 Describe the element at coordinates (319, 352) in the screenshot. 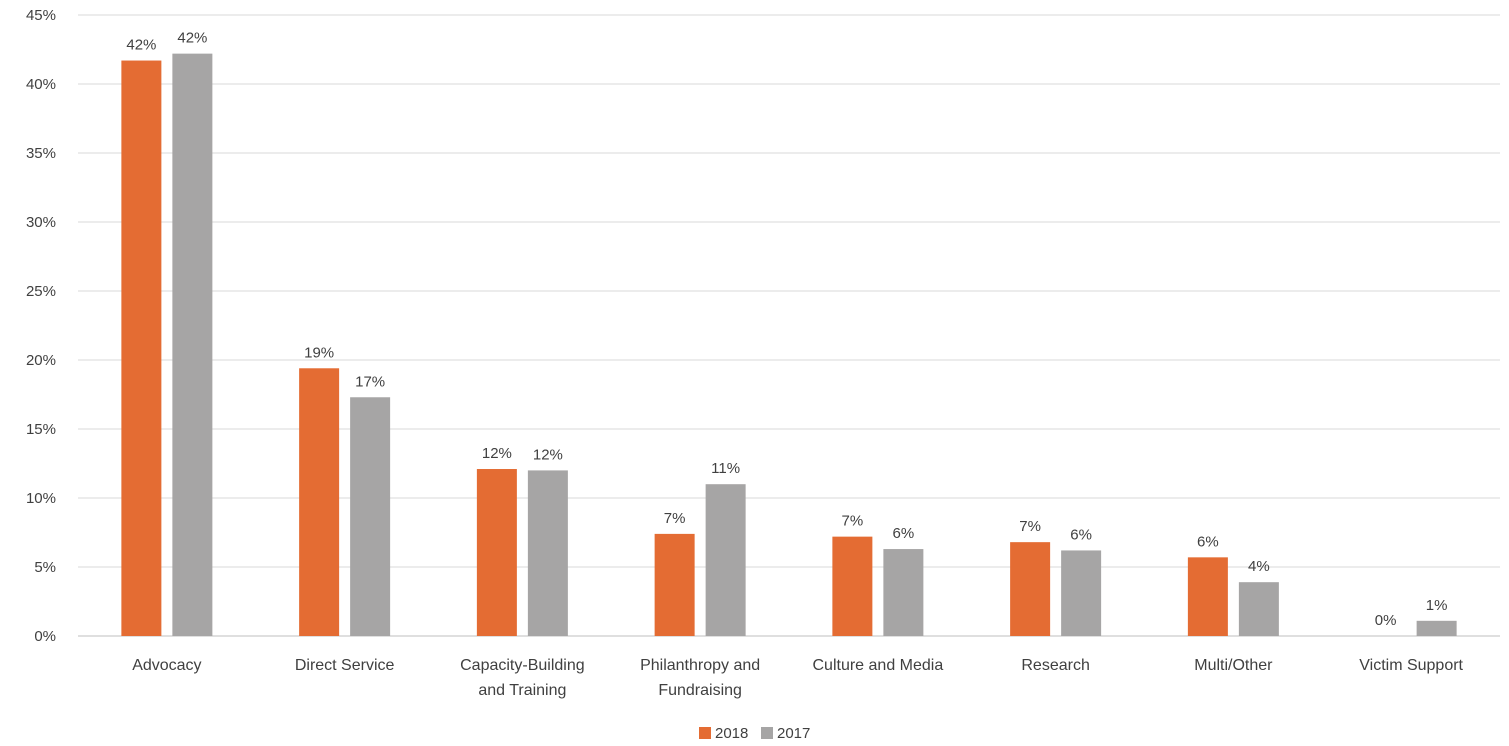

I see `data-label-2018: 19%` at that location.